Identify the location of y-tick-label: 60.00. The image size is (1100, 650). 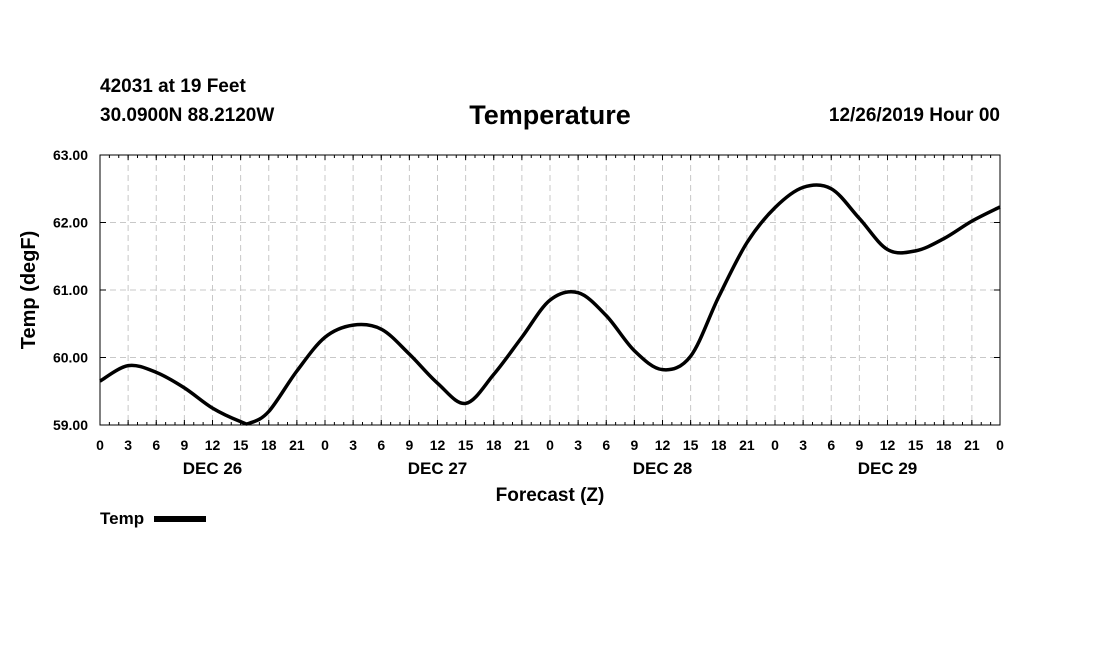
(70, 358).